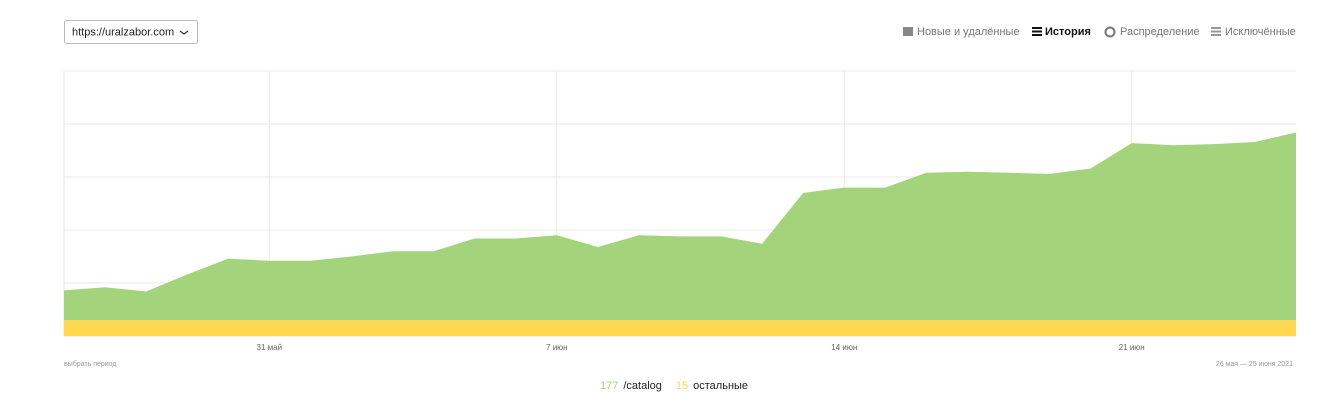 The width and height of the screenshot is (1340, 410). I want to click on tab: Новые и удалённые, so click(968, 32).